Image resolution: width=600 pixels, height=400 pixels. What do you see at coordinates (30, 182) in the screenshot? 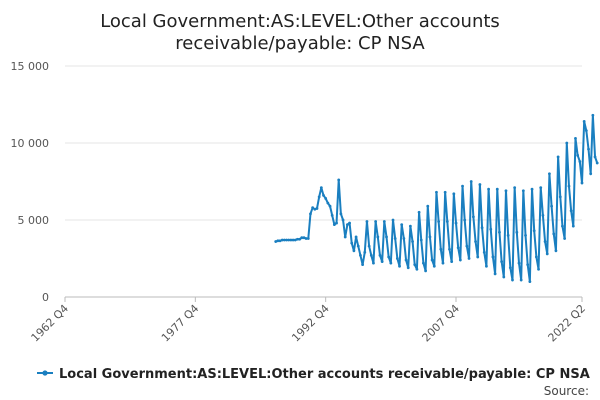
I see `y-axis-ticks: 0 5 000 10 000 15 000` at bounding box center [30, 182].